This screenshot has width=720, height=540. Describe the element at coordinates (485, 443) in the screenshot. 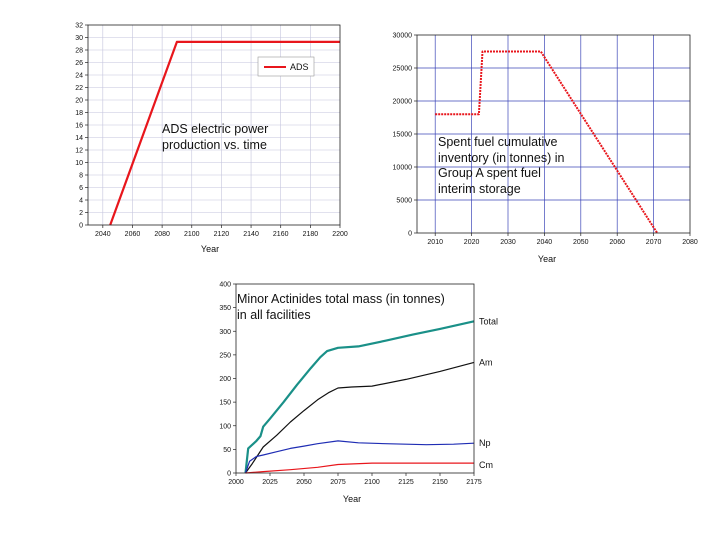

I see `ma-series-label-2: Np` at that location.